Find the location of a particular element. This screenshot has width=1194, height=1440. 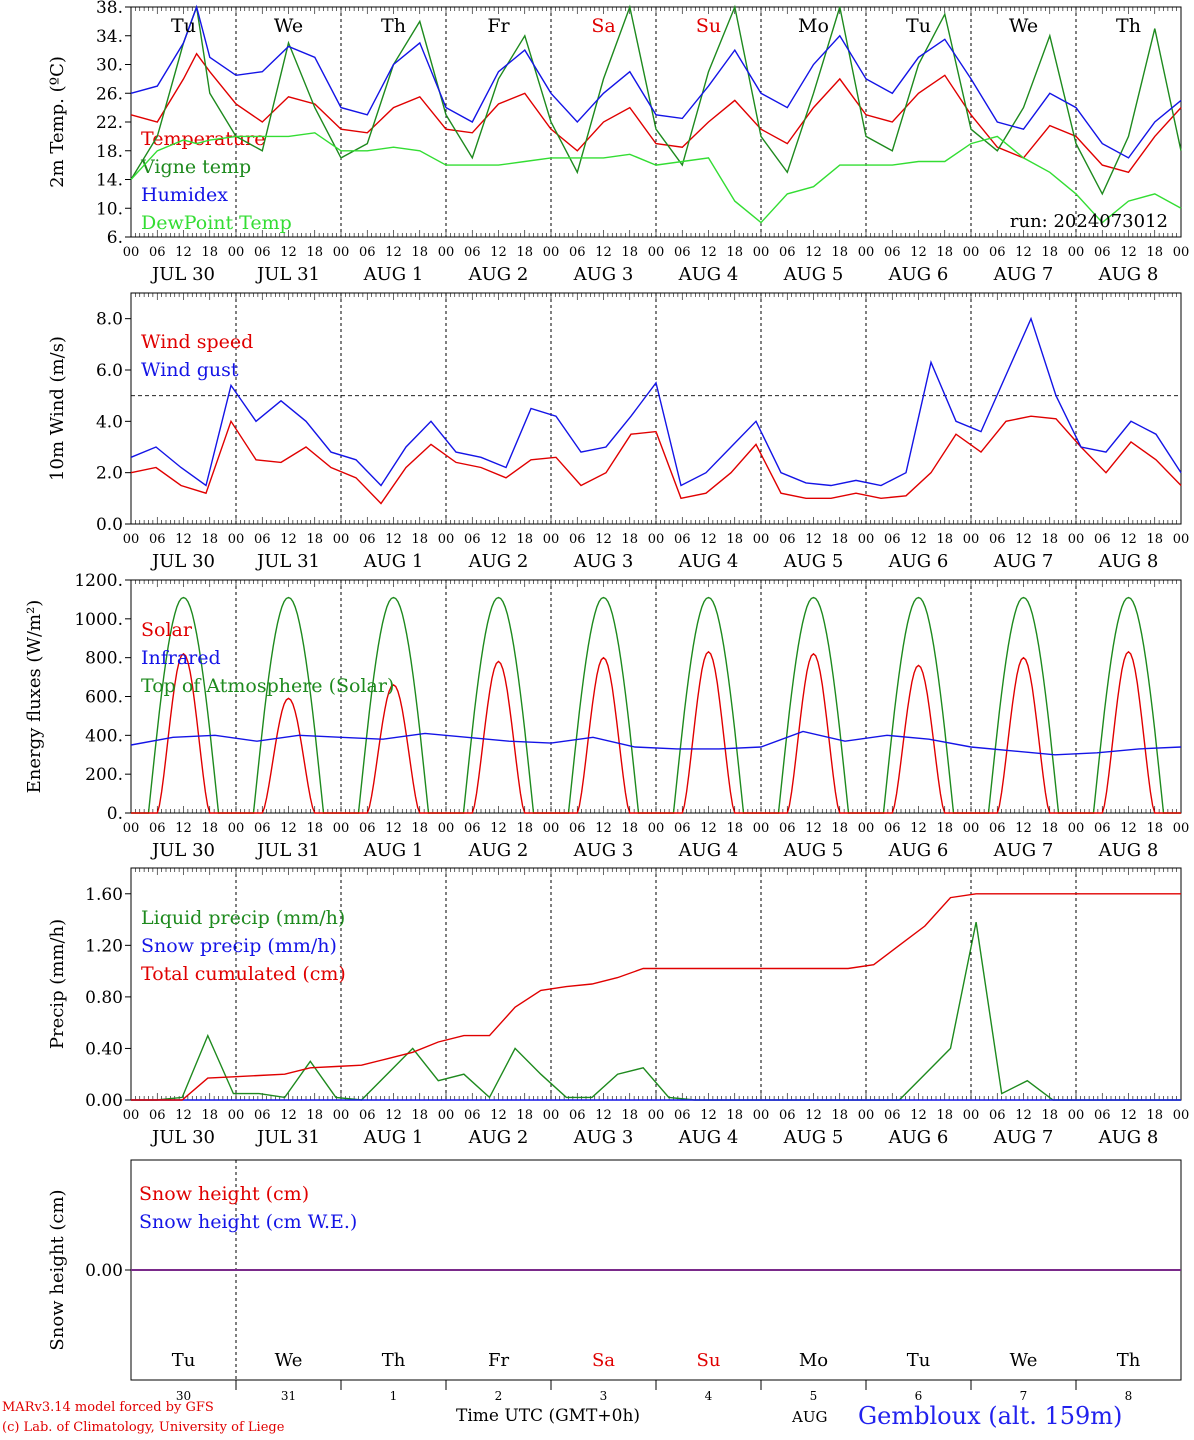

weekday-label-bottom: Tu is located at coordinates (919, 1360).